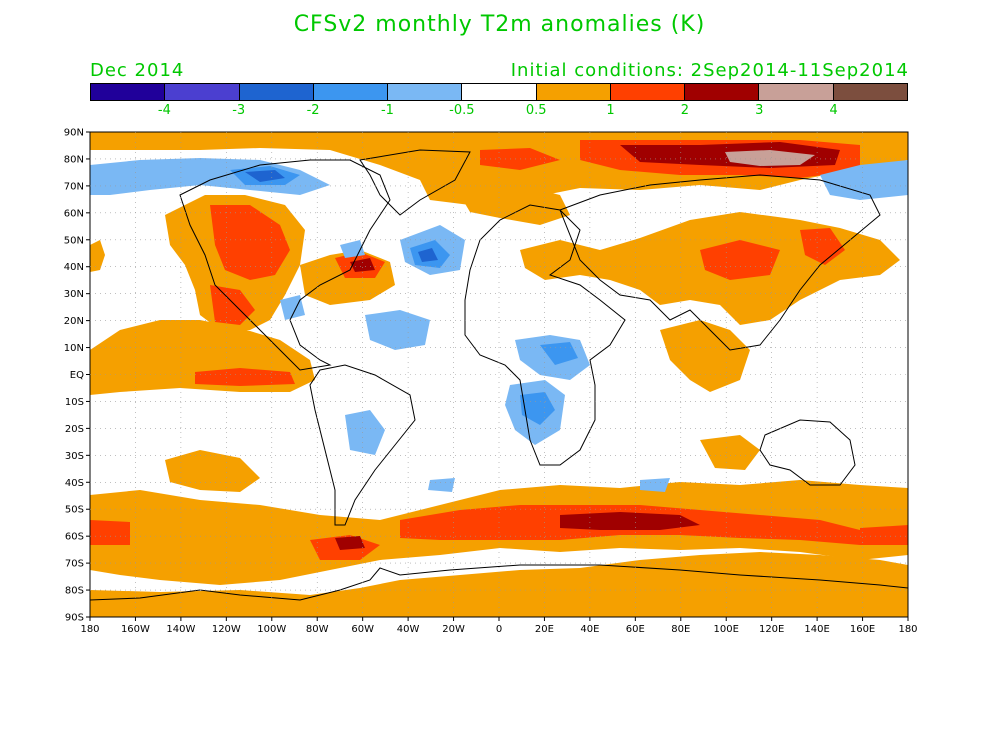  I want to click on lat-label: 30S, so click(74, 456).